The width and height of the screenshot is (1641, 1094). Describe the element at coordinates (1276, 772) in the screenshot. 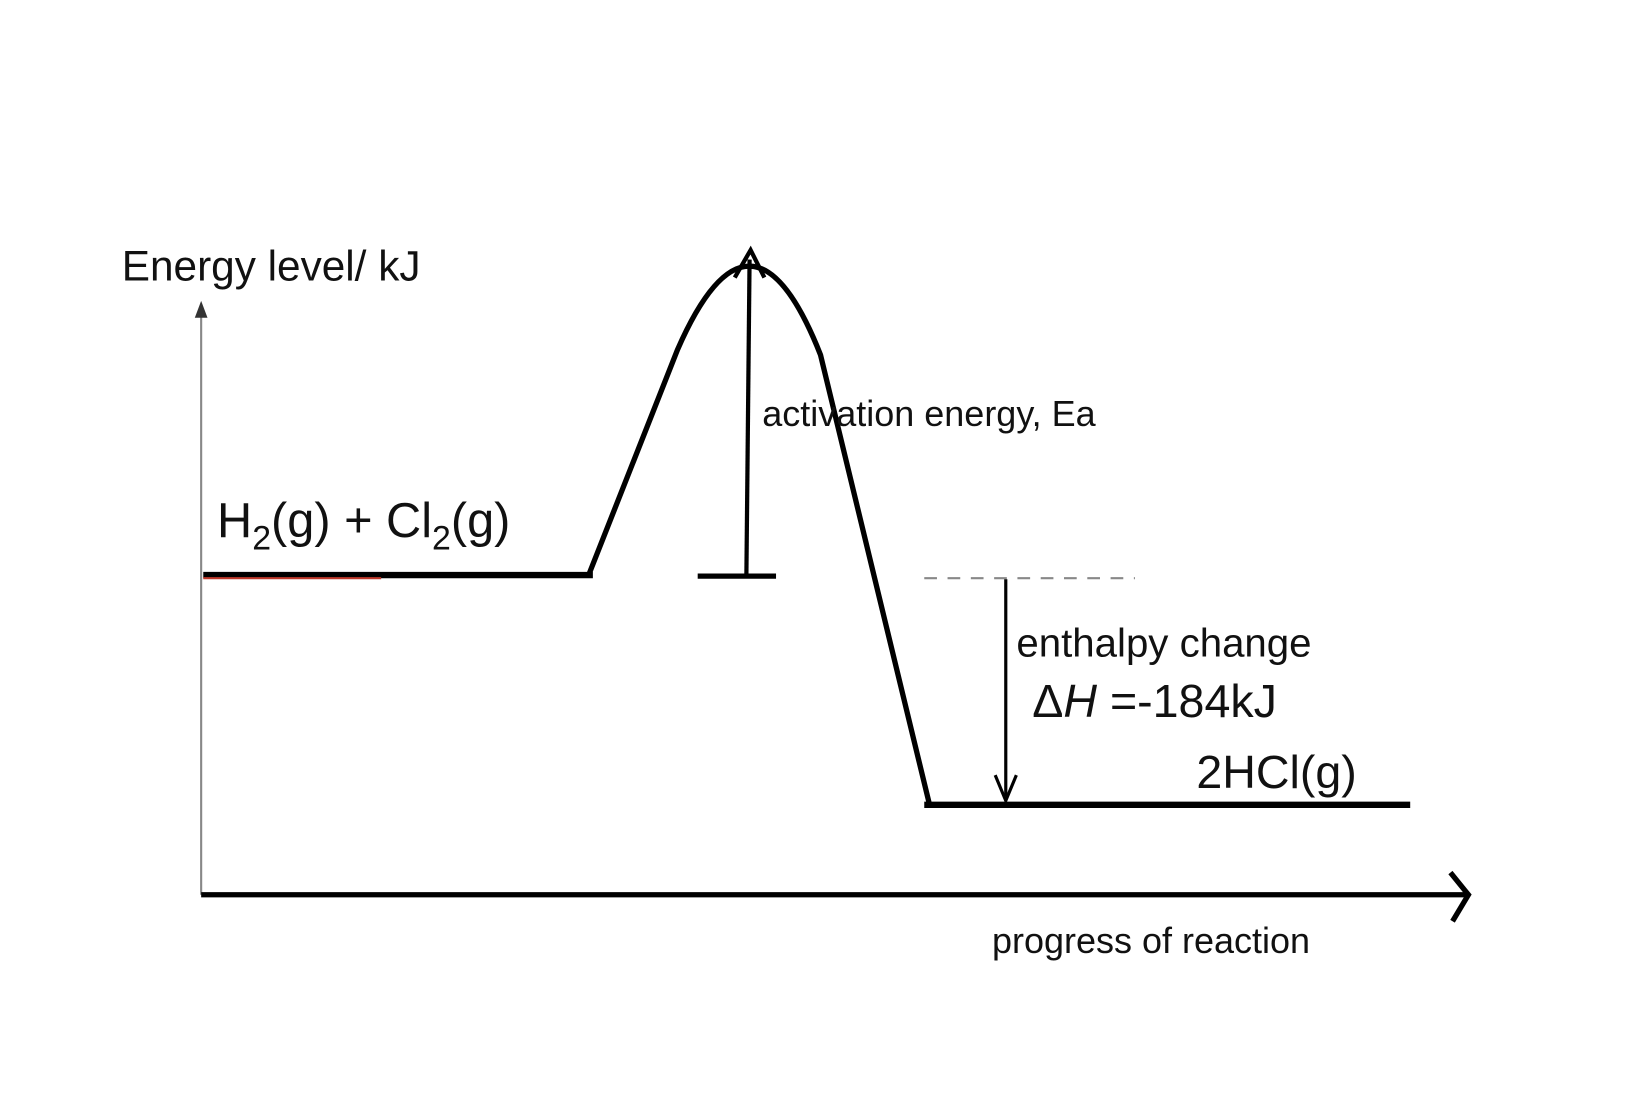

I see `products-label: 2HCl(g)` at that location.